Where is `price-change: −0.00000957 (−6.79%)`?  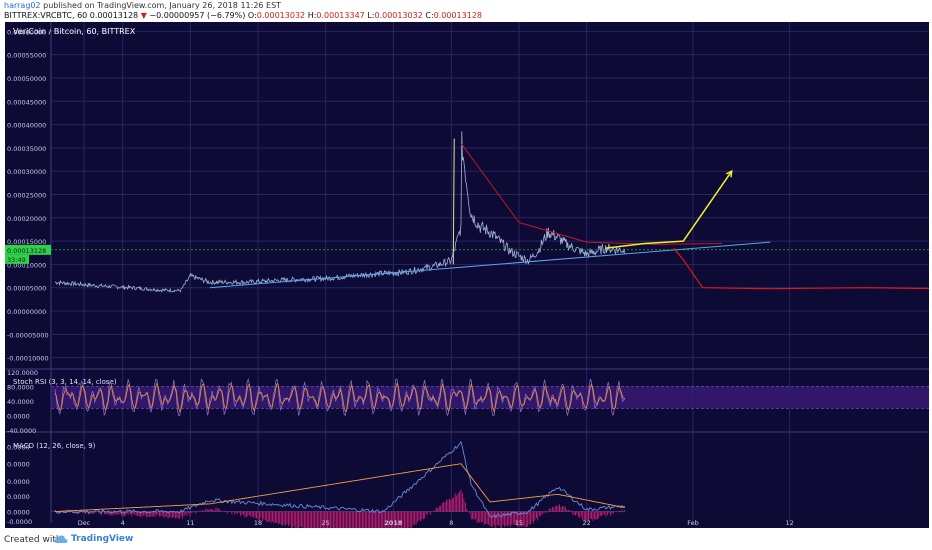
price-change: −0.00000957 (−6.79%) is located at coordinates (197, 15).